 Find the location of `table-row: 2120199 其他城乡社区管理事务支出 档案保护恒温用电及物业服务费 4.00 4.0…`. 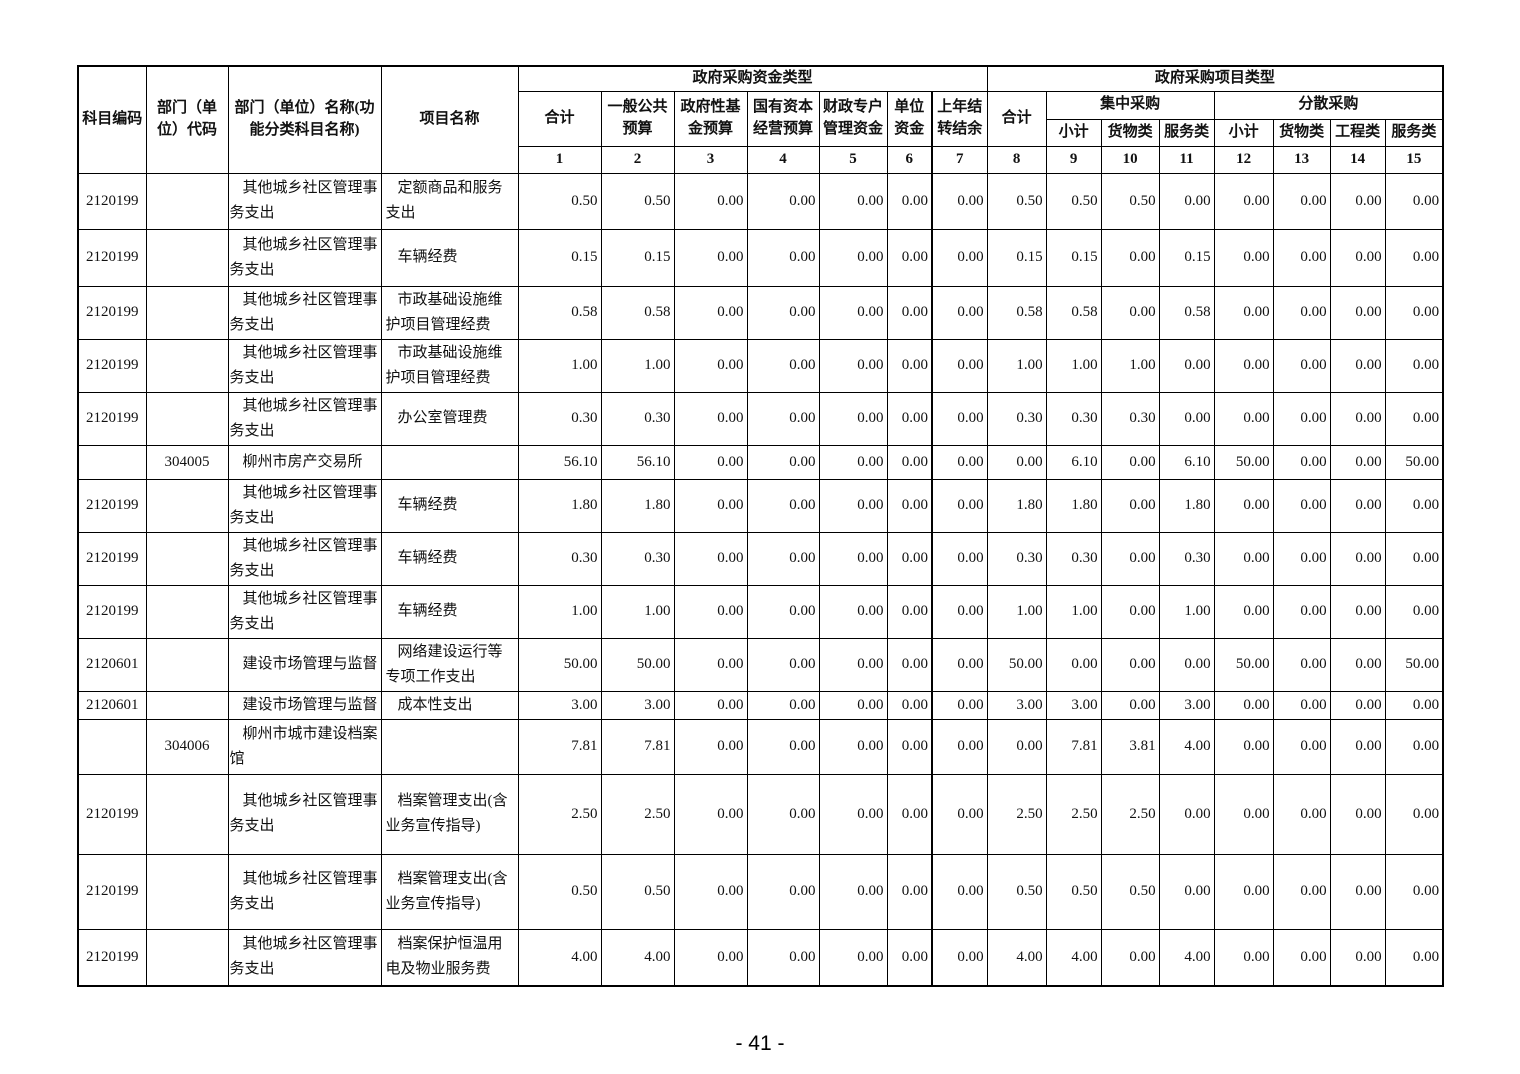

table-row: 2120199 其他城乡社区管理事务支出 档案保护恒温用电及物业服务费 4.00 4.0… is located at coordinates (760, 957).